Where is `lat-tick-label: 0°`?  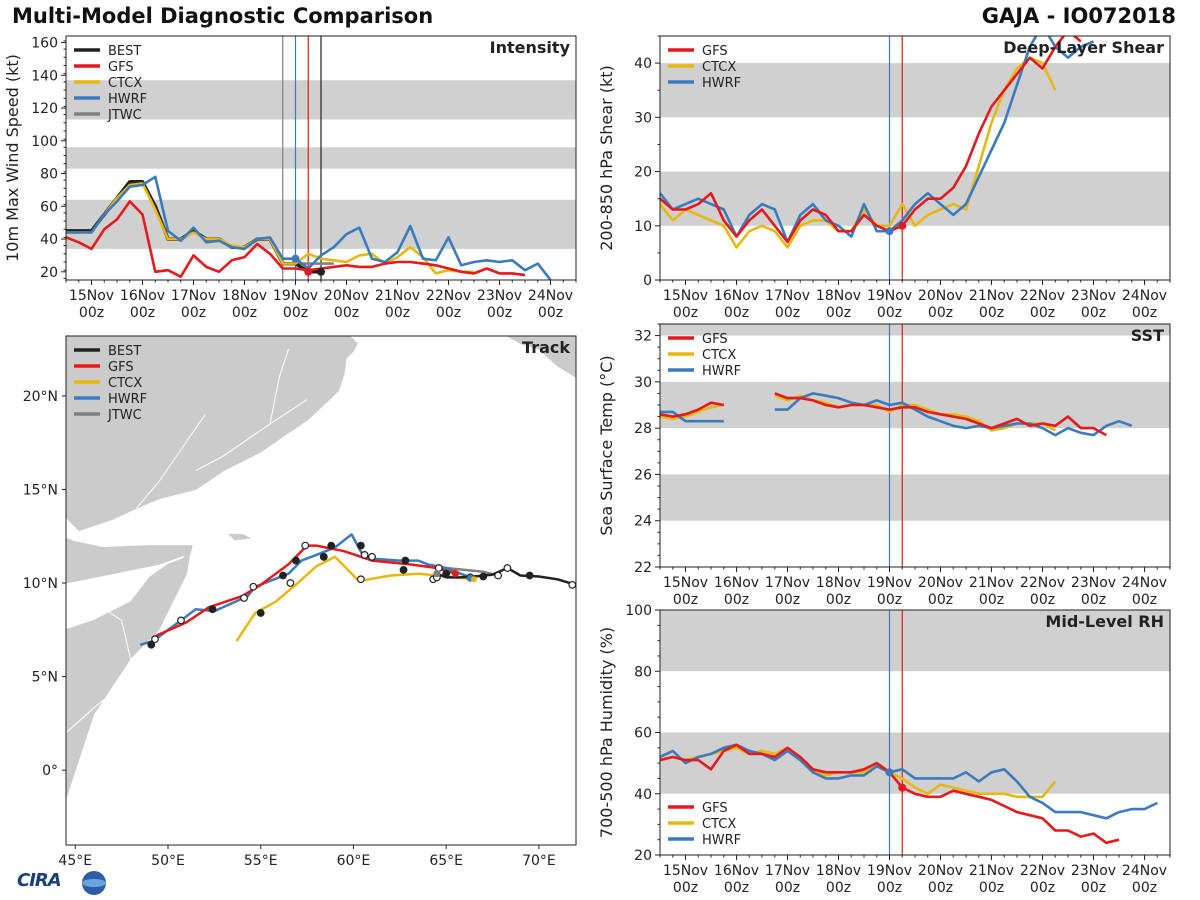 lat-tick-label: 0° is located at coordinates (50, 771).